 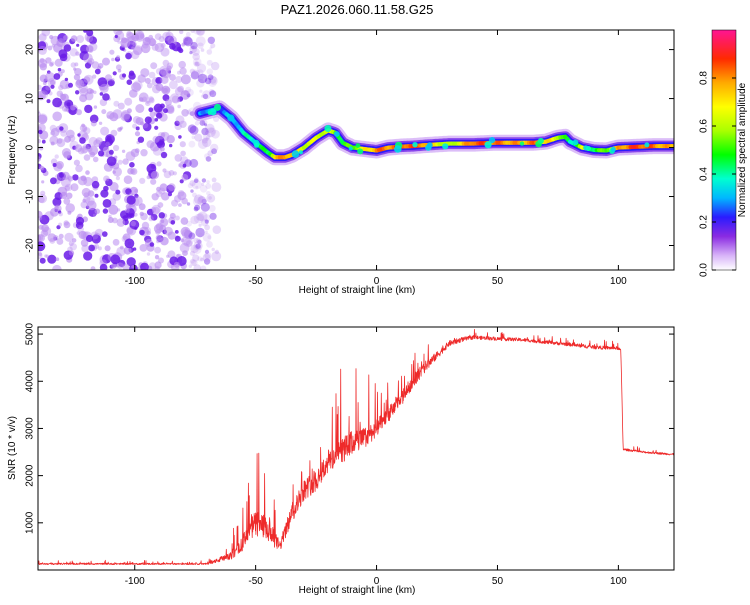 I want to click on y-tick-label: 10, so click(x=30, y=99).